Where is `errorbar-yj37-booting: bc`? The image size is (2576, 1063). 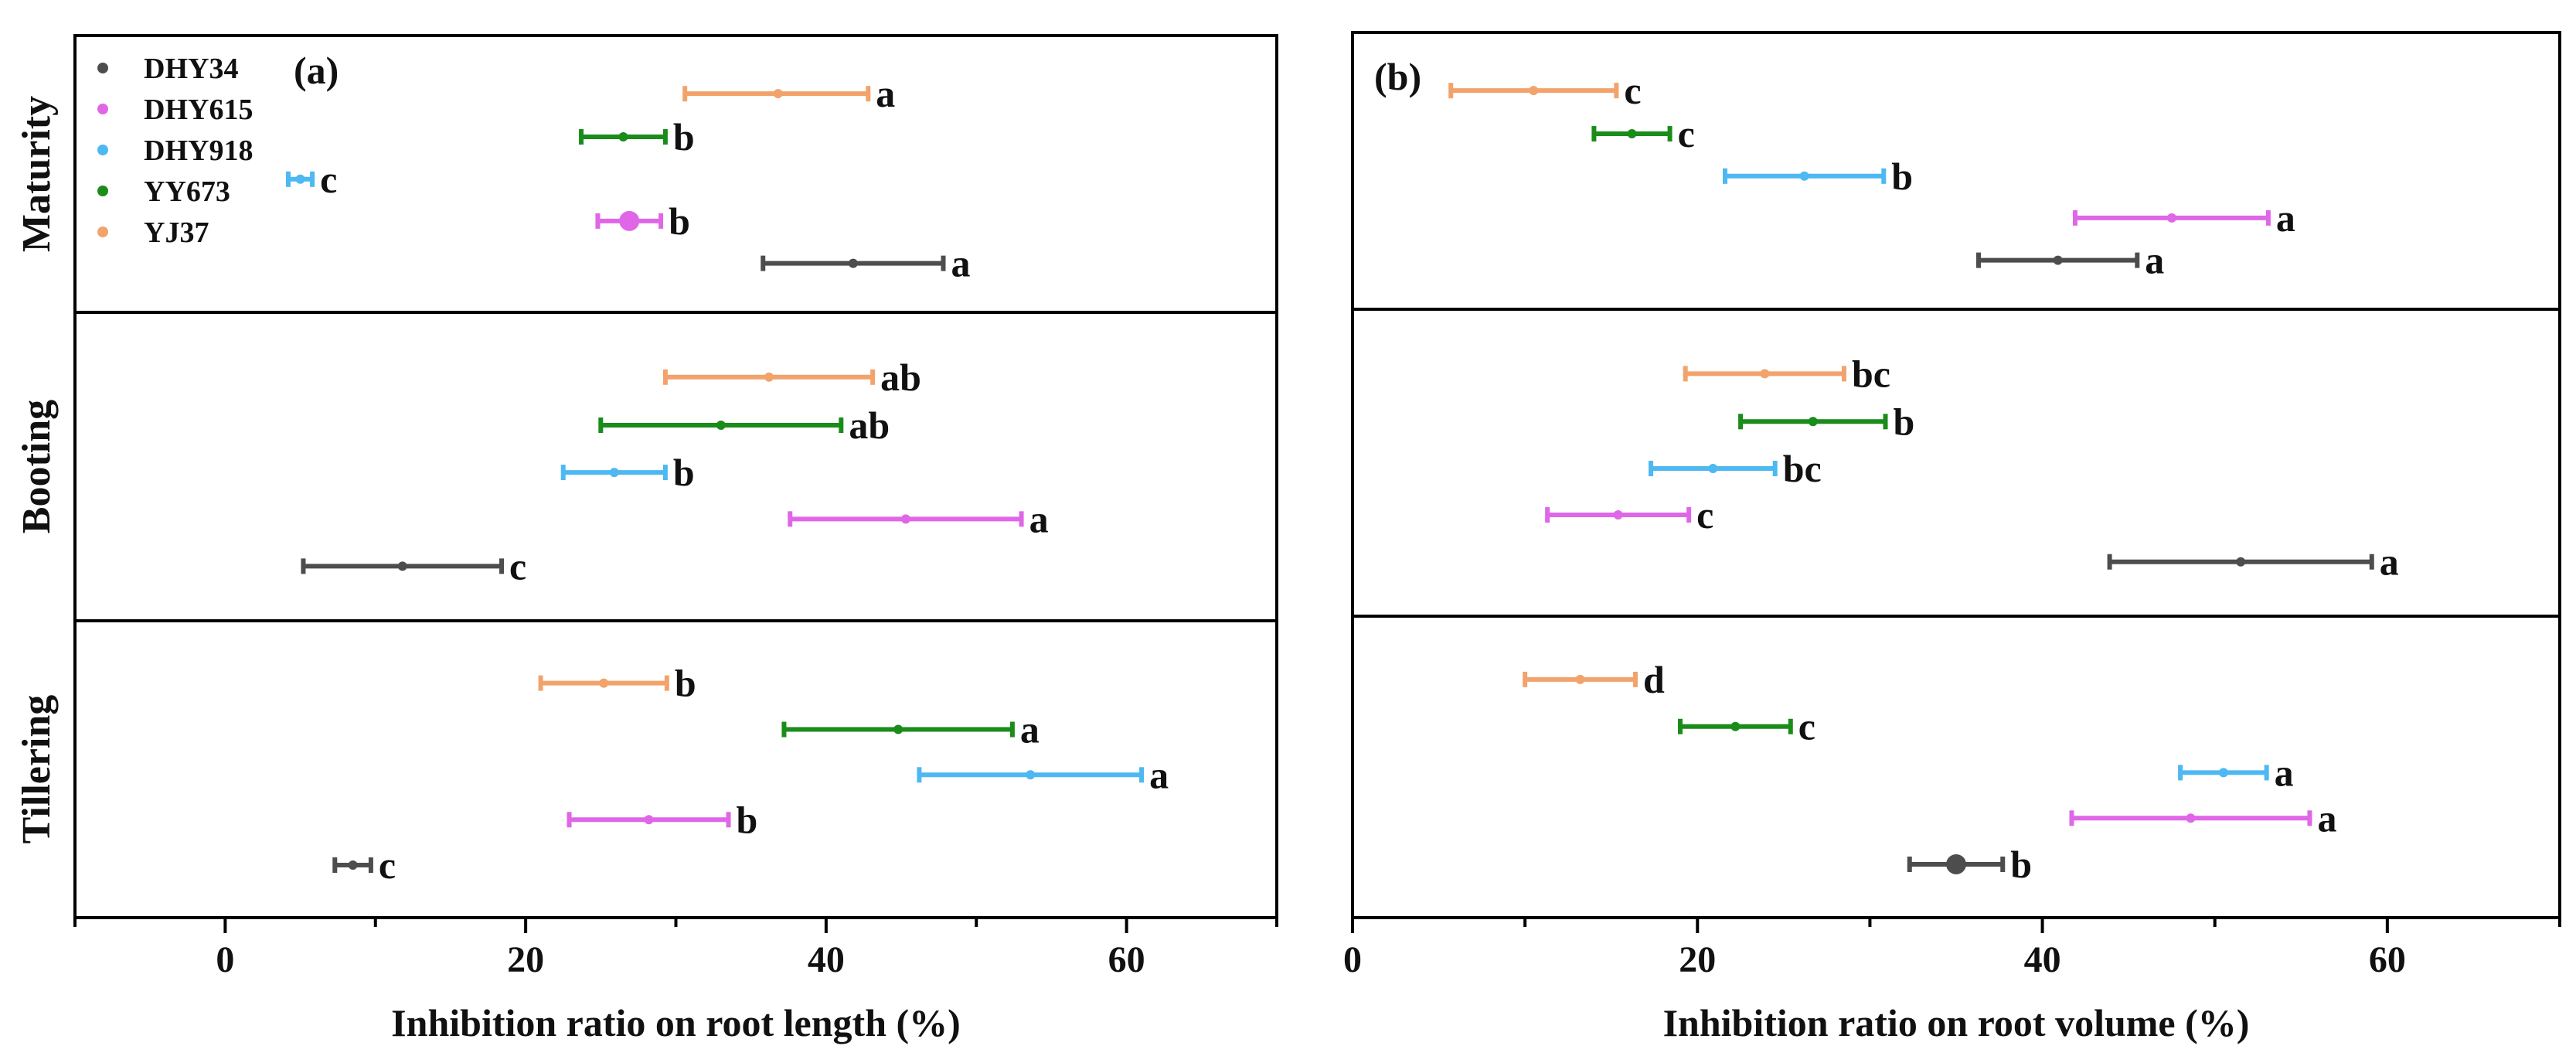
errorbar-yj37-booting: bc is located at coordinates (1786, 373).